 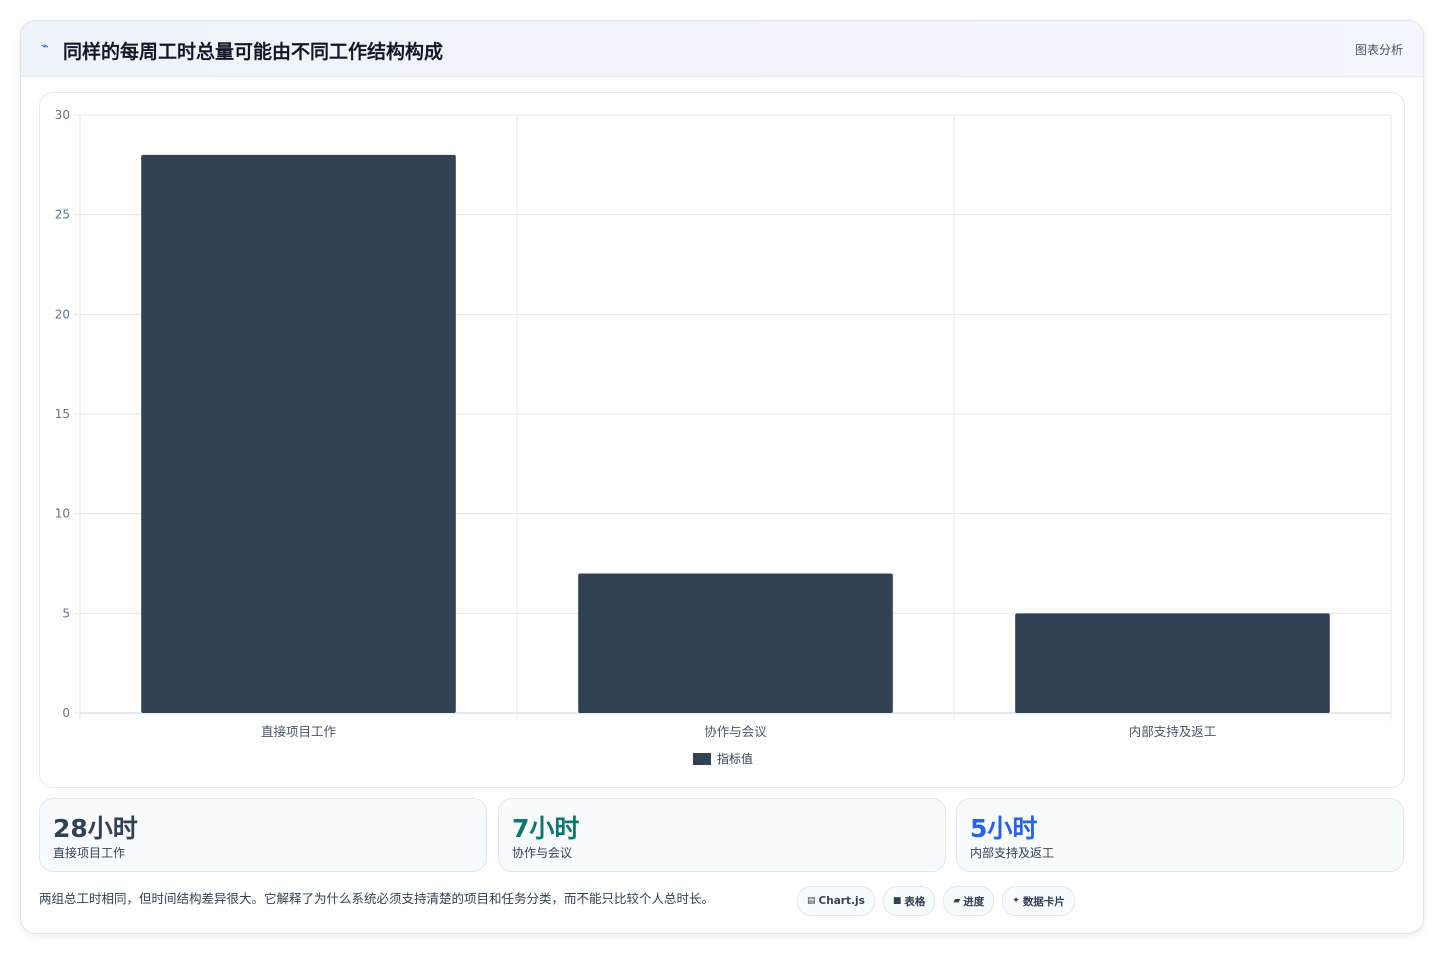 What do you see at coordinates (722, 835) in the screenshot?
I see `stat-card-collaboration: 7小时 协作与会议` at bounding box center [722, 835].